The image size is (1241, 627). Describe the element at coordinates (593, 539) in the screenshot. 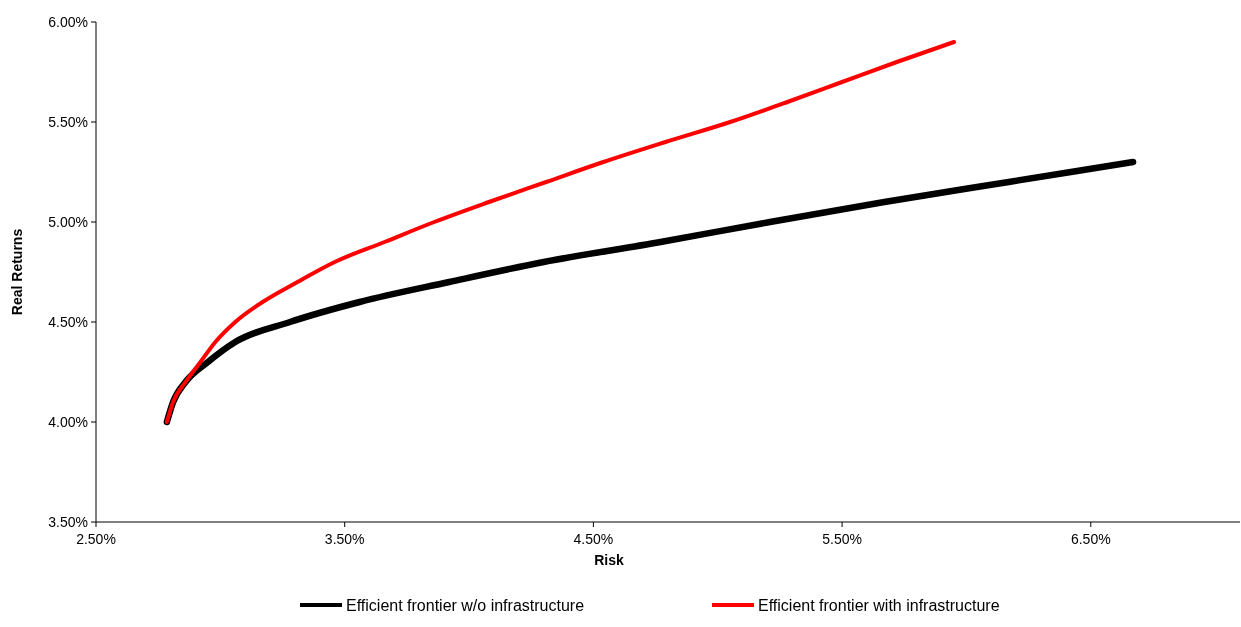

I see `x-tick-label: 4.50%` at that location.